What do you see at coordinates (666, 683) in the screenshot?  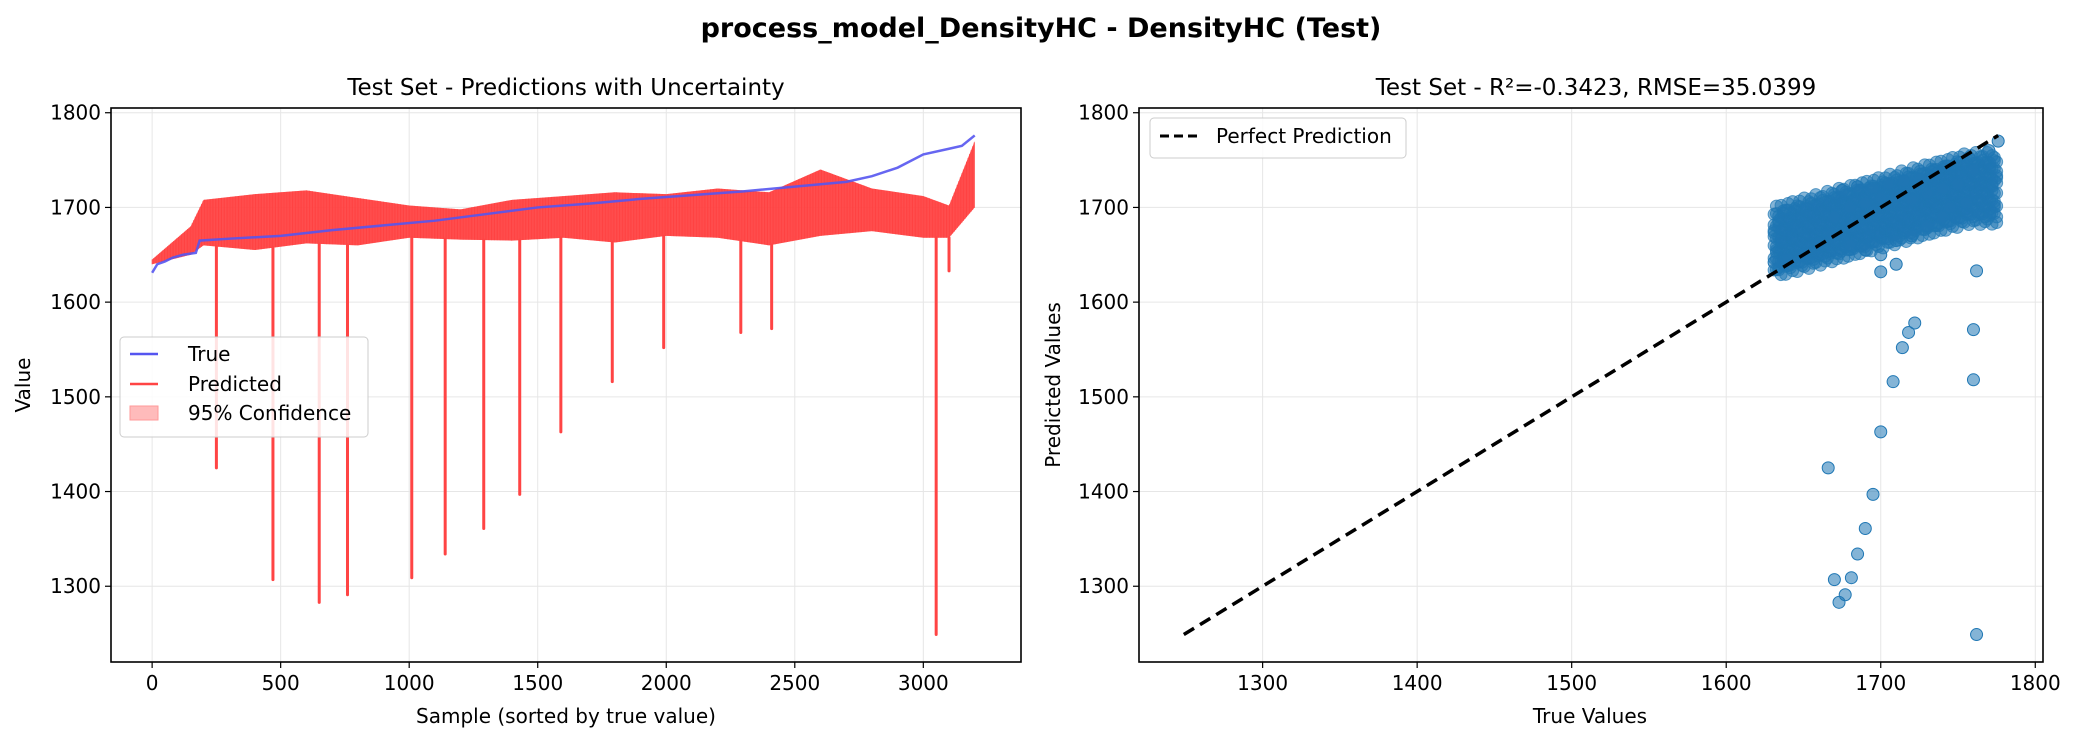 I see `left-xtick-label: 2000` at bounding box center [666, 683].